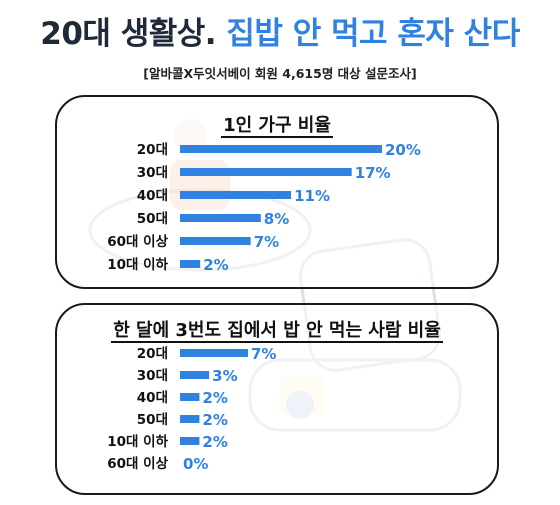  I want to click on subtitle: [알바콜X두잇서베이 회원 4,615명 대상 설문조사], so click(280, 73).